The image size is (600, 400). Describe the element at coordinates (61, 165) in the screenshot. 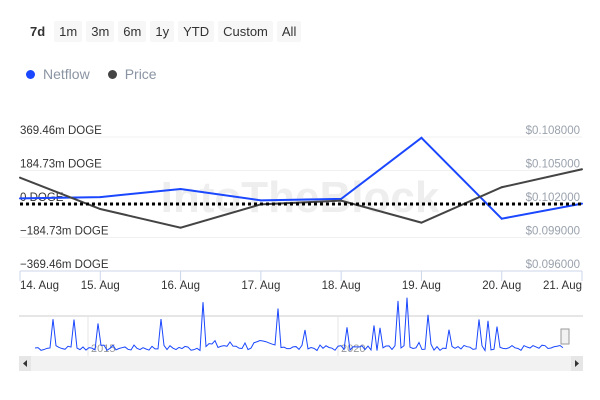

I see `left-tick-label: 184.73m DOGE` at that location.